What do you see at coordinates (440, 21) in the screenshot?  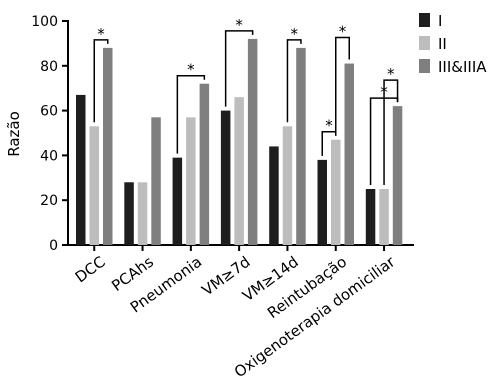 I see `legend-label: I` at bounding box center [440, 21].